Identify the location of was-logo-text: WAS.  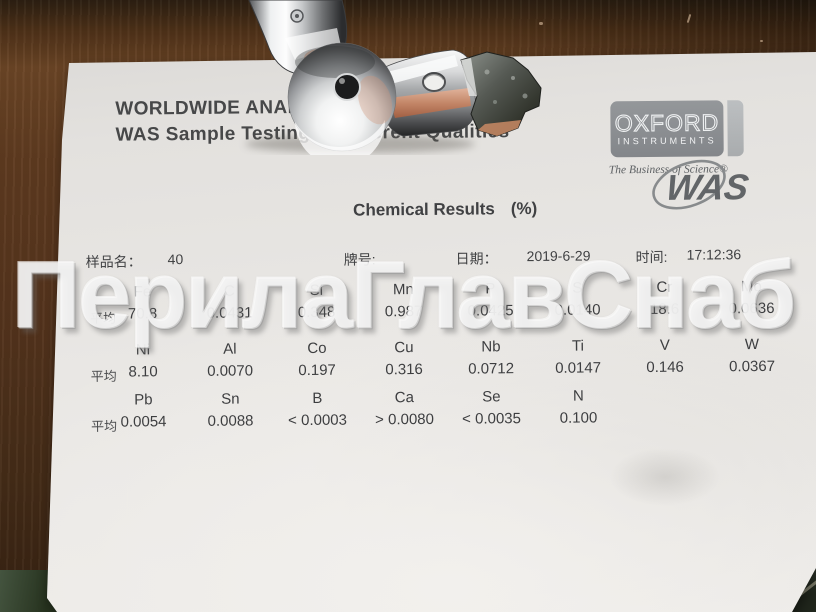
(707, 187).